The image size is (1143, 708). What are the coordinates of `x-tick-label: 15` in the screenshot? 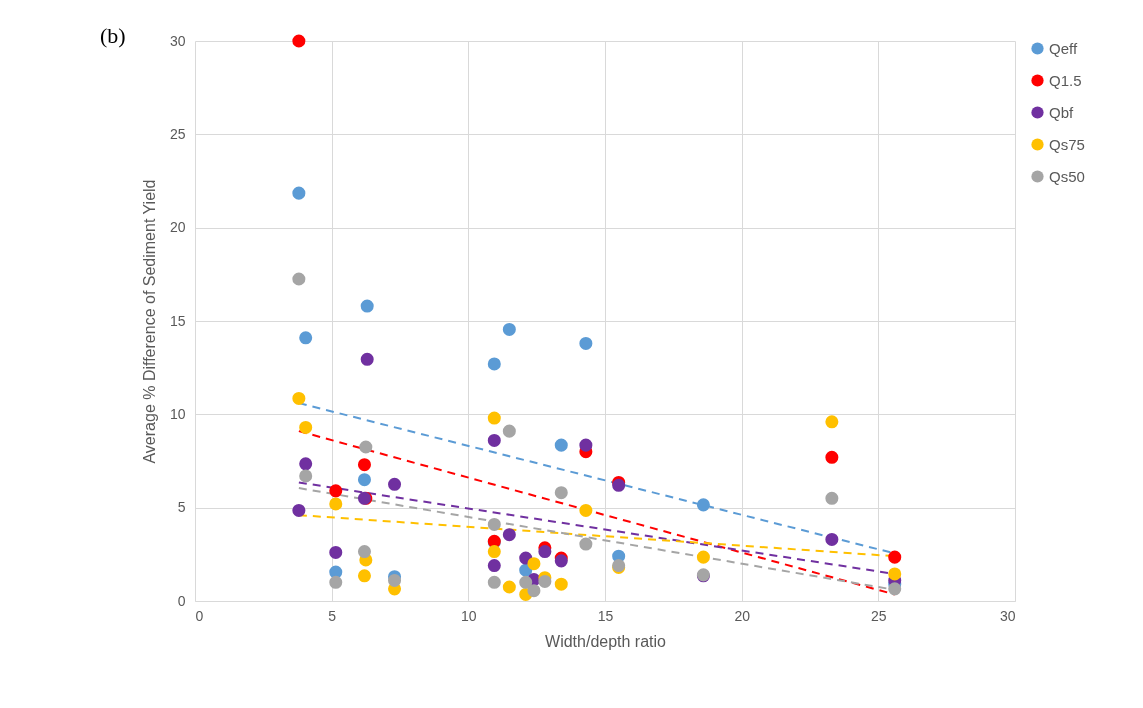 It's located at (605, 615).